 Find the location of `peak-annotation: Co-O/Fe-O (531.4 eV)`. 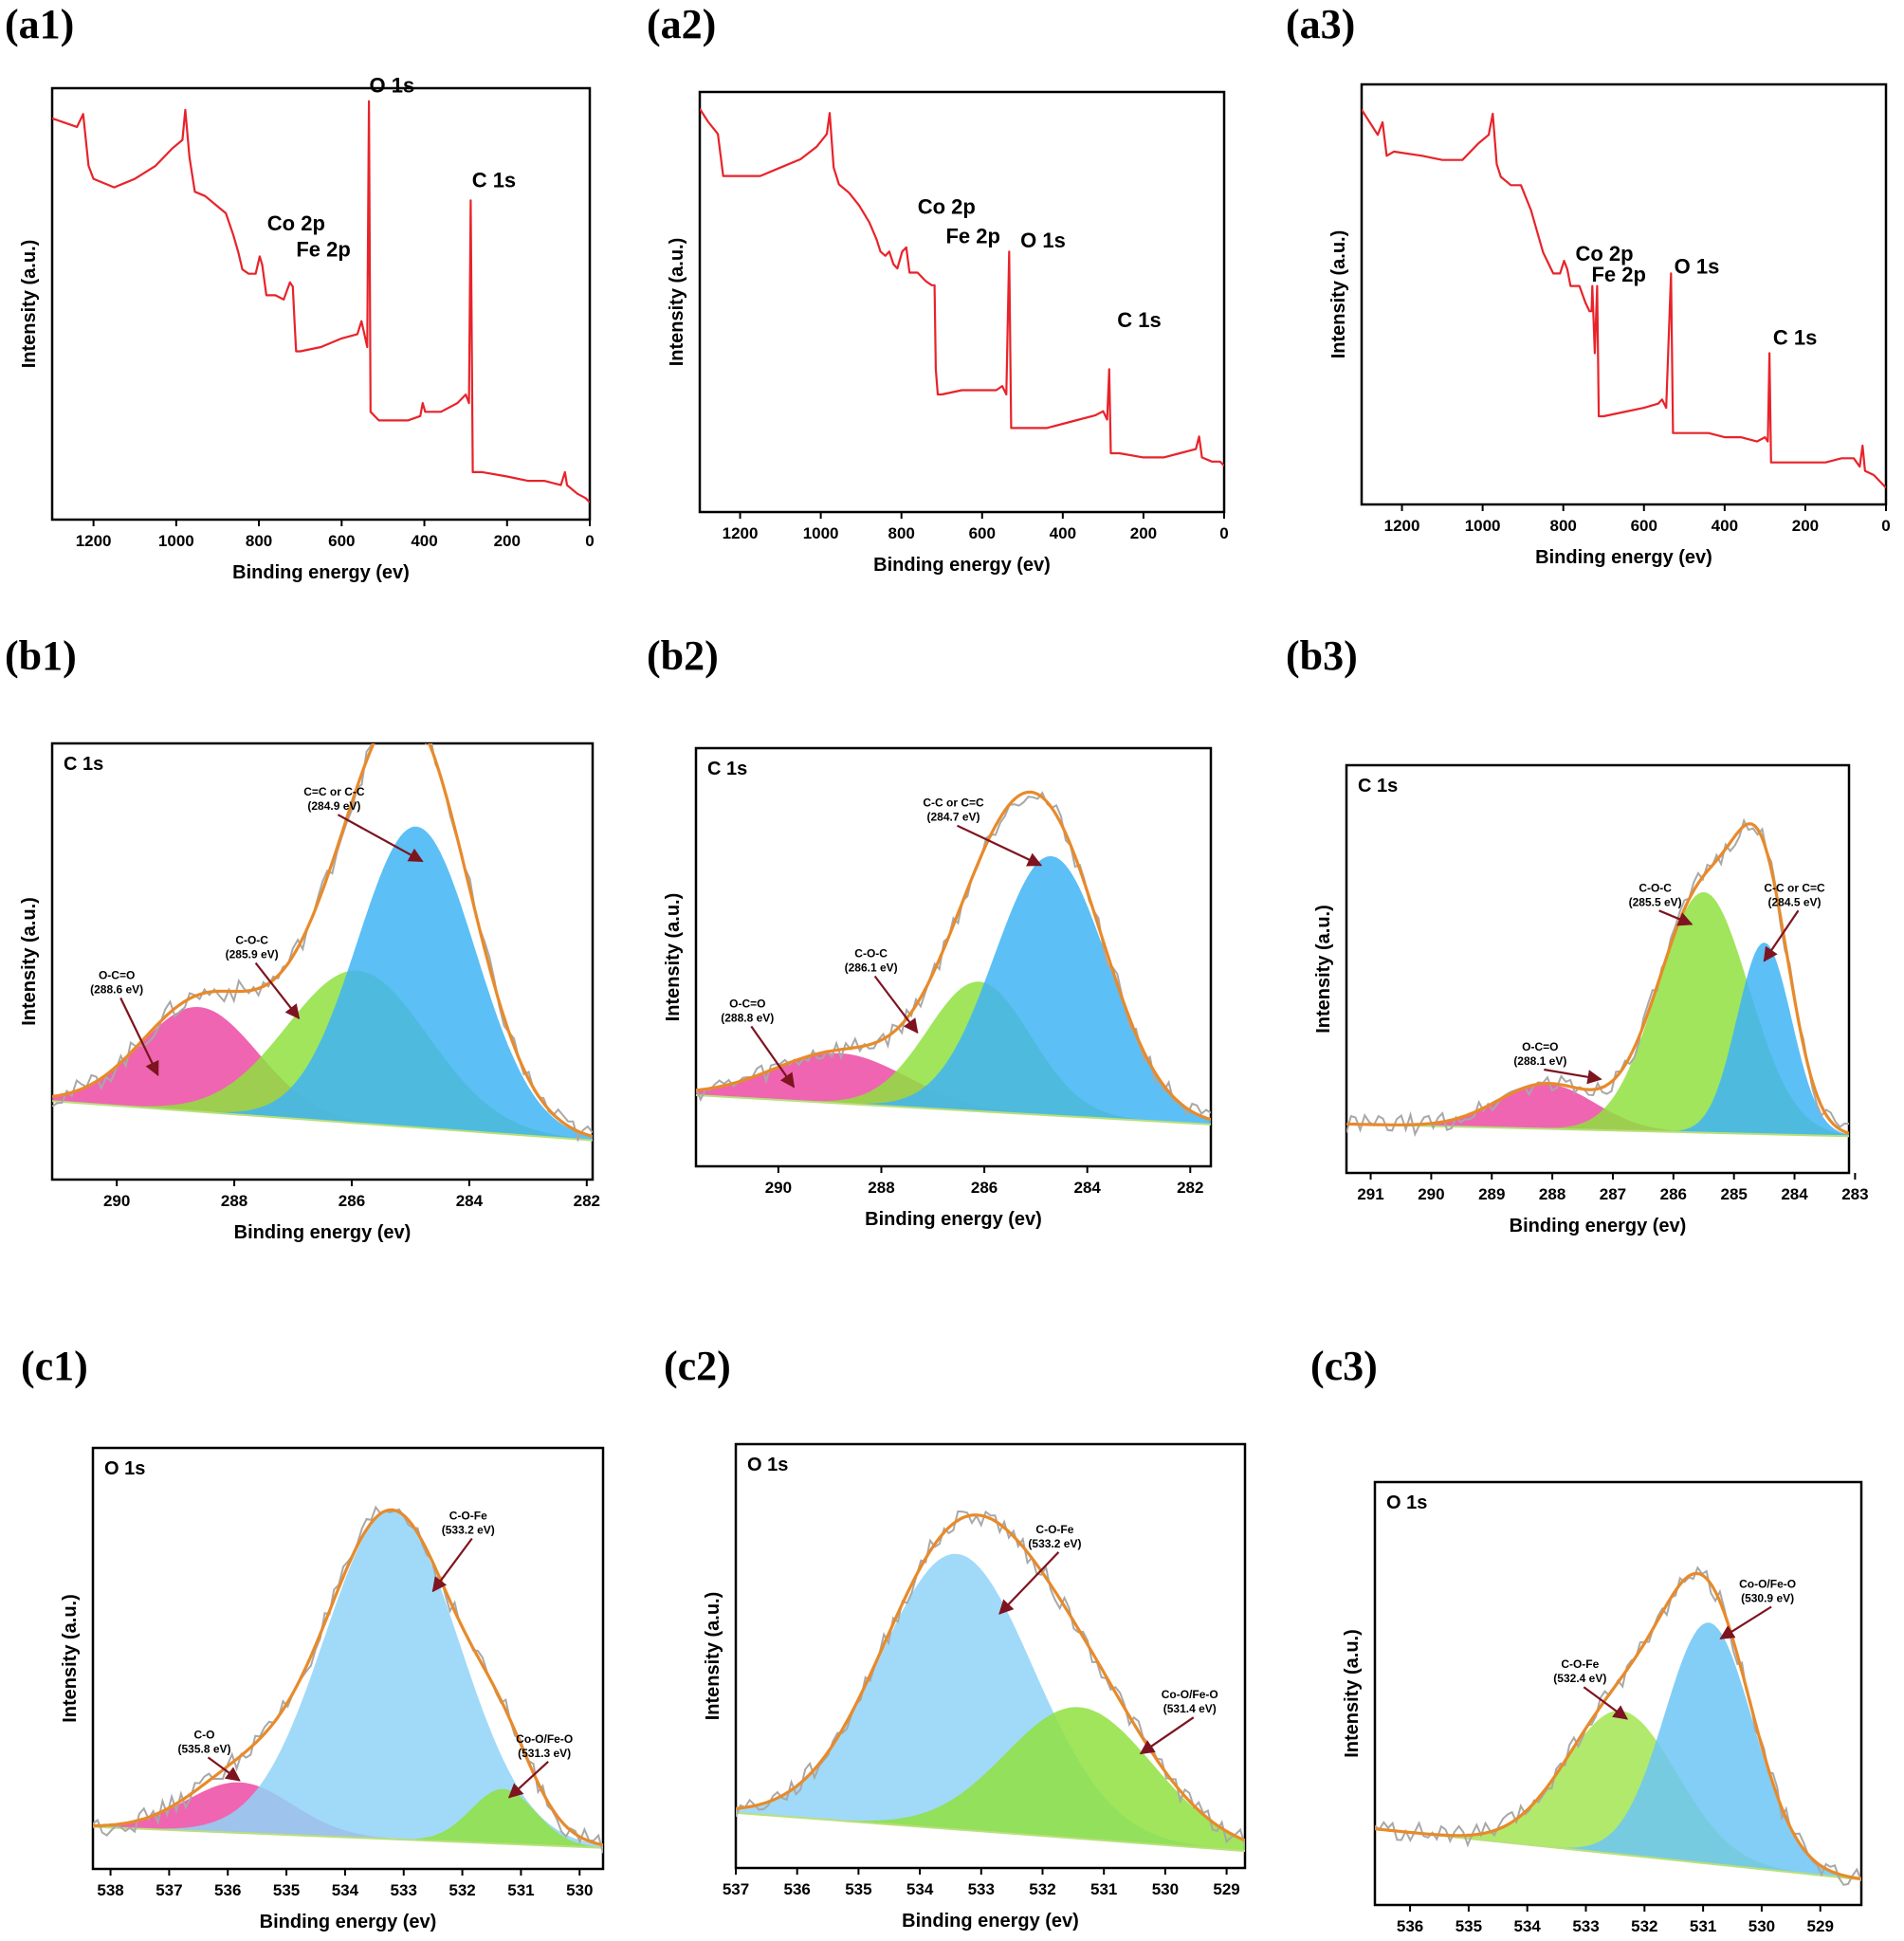

peak-annotation: Co-O/Fe-O (531.4 eV) is located at coordinates (1190, 1701).